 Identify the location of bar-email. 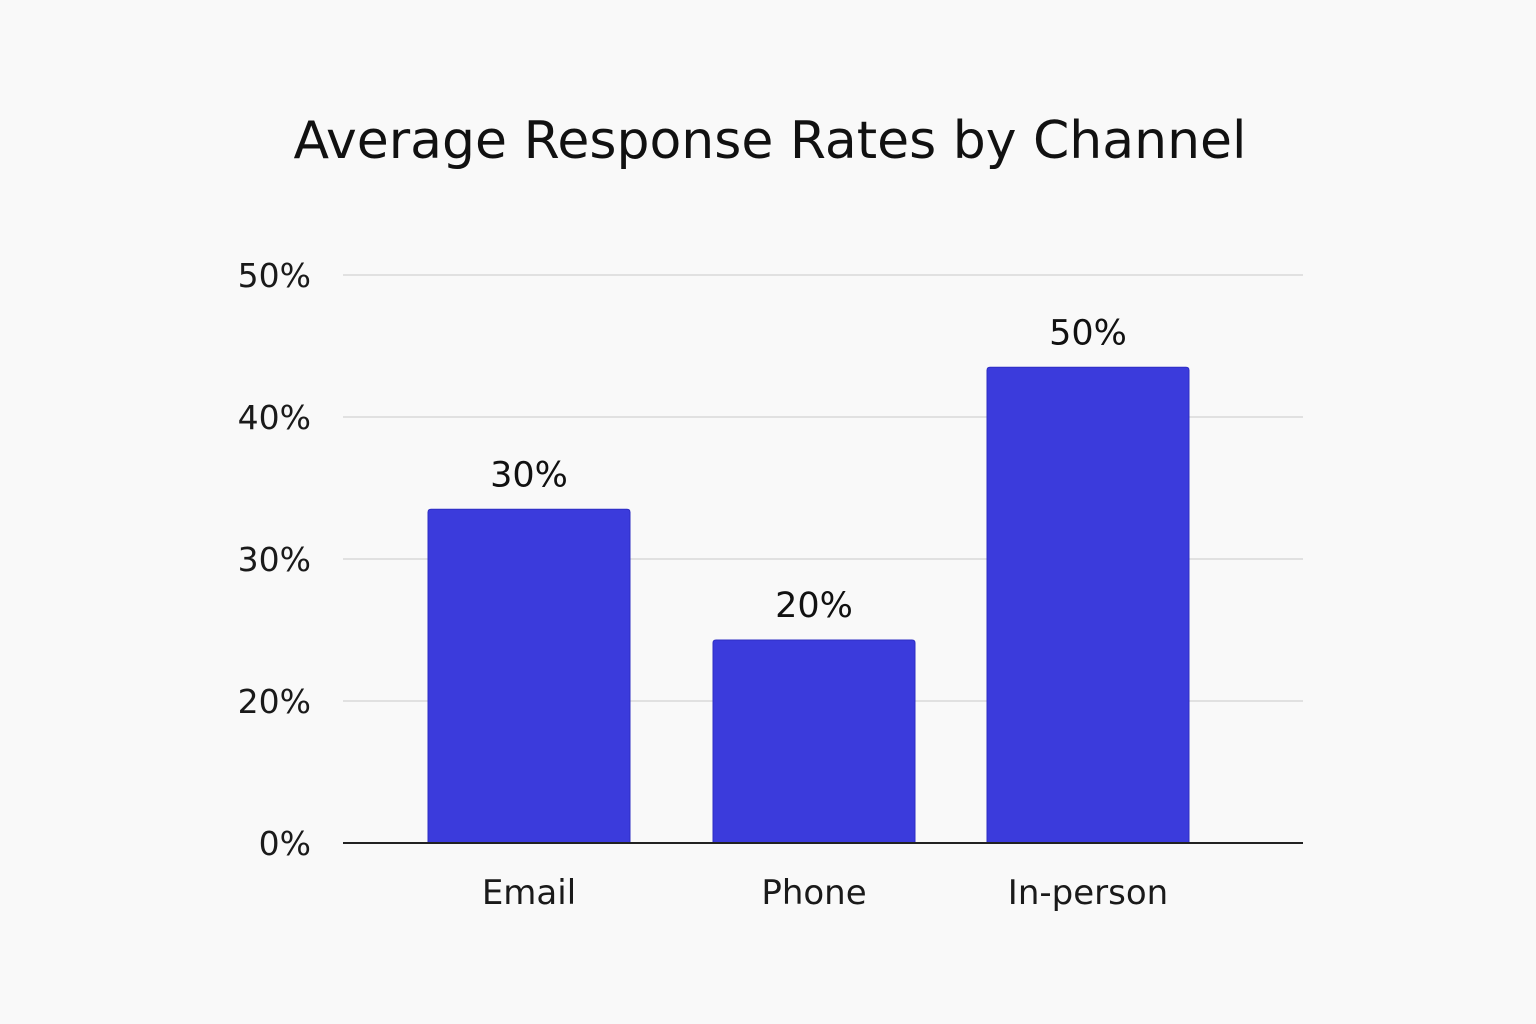
(529, 676).